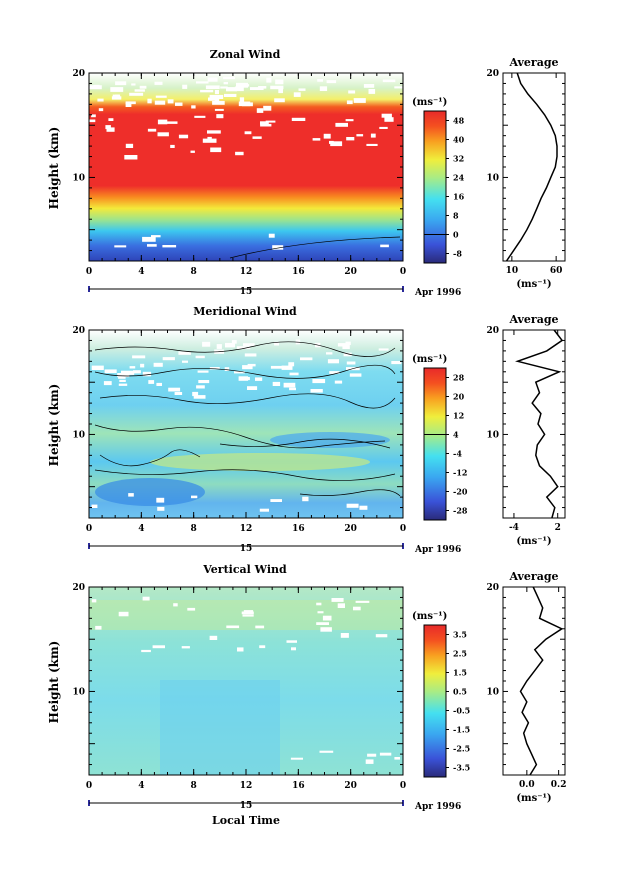 The height and width of the screenshot is (873, 622). What do you see at coordinates (89, 272) in the screenshot?
I see `zonal-xtick-label-0: 0` at bounding box center [89, 272].